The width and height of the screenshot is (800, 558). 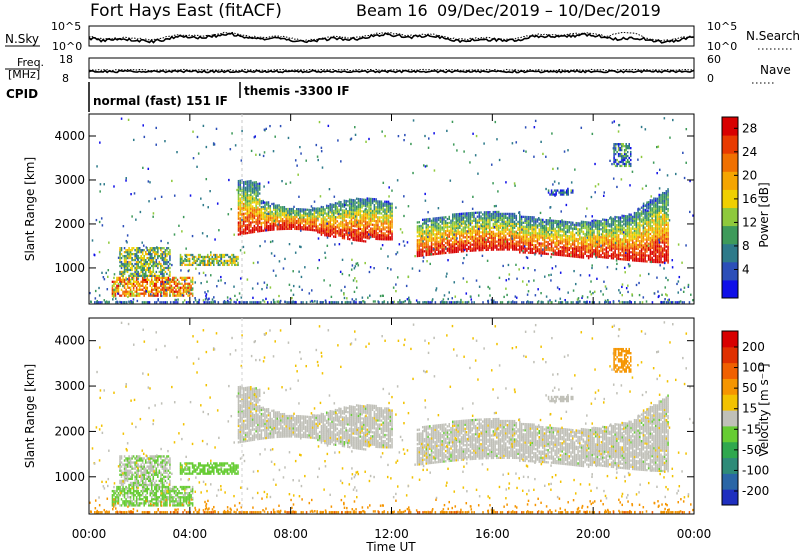 I want to click on plot-title: Fort Hays East (fitACF), so click(x=186, y=11).